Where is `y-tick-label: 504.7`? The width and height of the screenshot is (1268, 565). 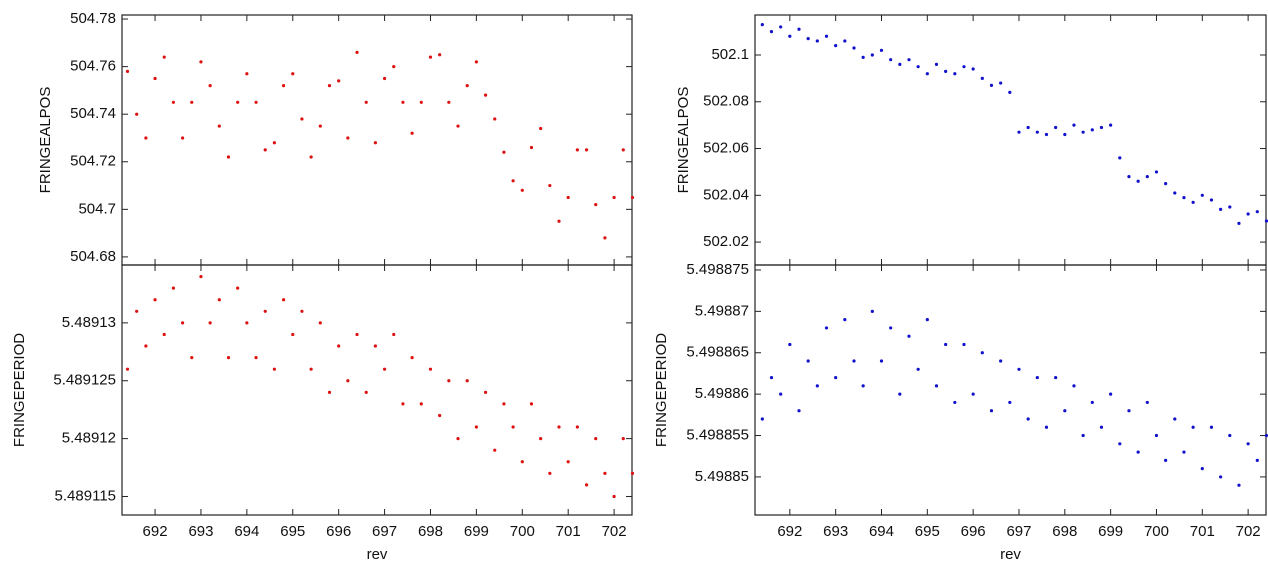
y-tick-label: 504.7 is located at coordinates (97, 208).